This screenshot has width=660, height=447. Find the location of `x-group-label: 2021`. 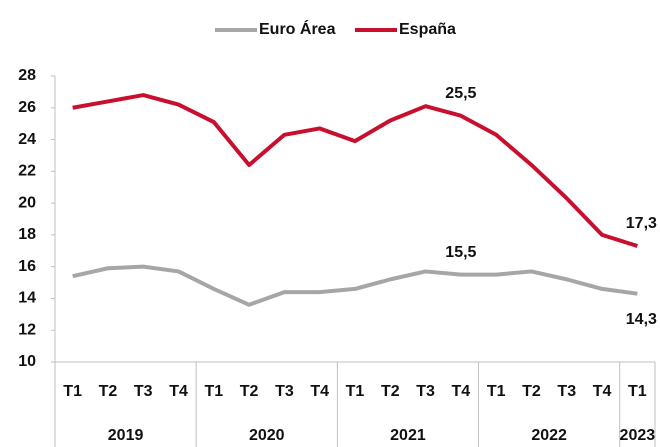

x-group-label: 2021 is located at coordinates (408, 435).